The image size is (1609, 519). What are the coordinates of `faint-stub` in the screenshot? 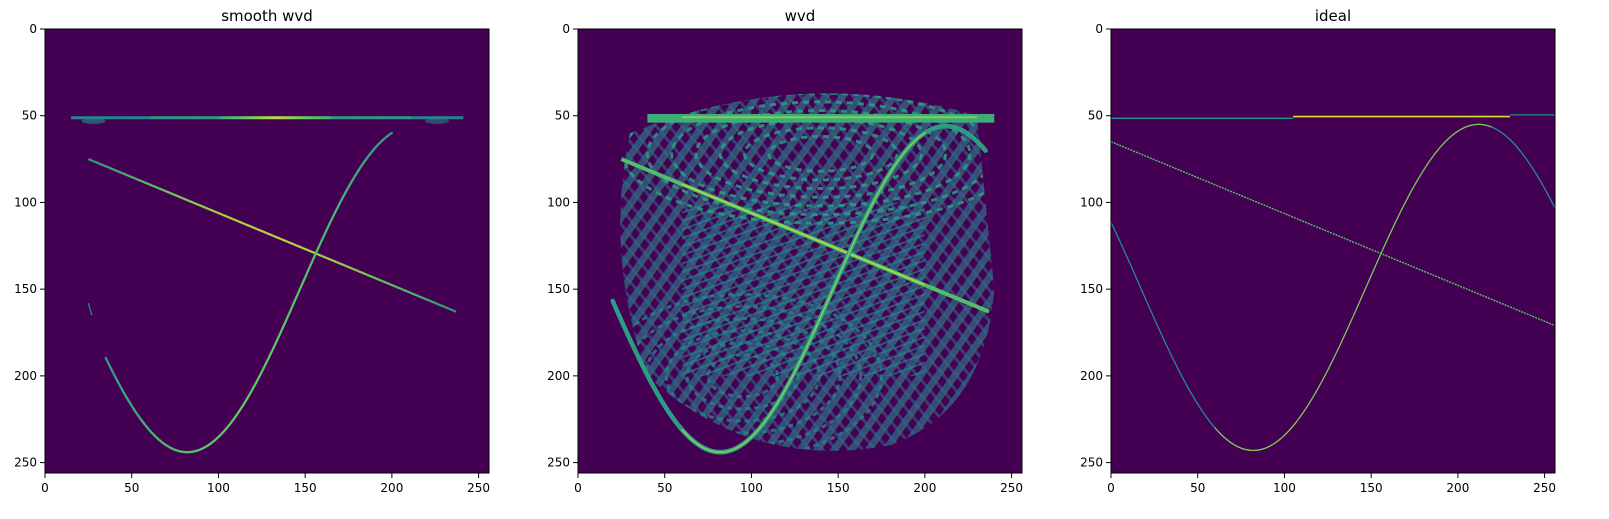 It's located at (90, 309).